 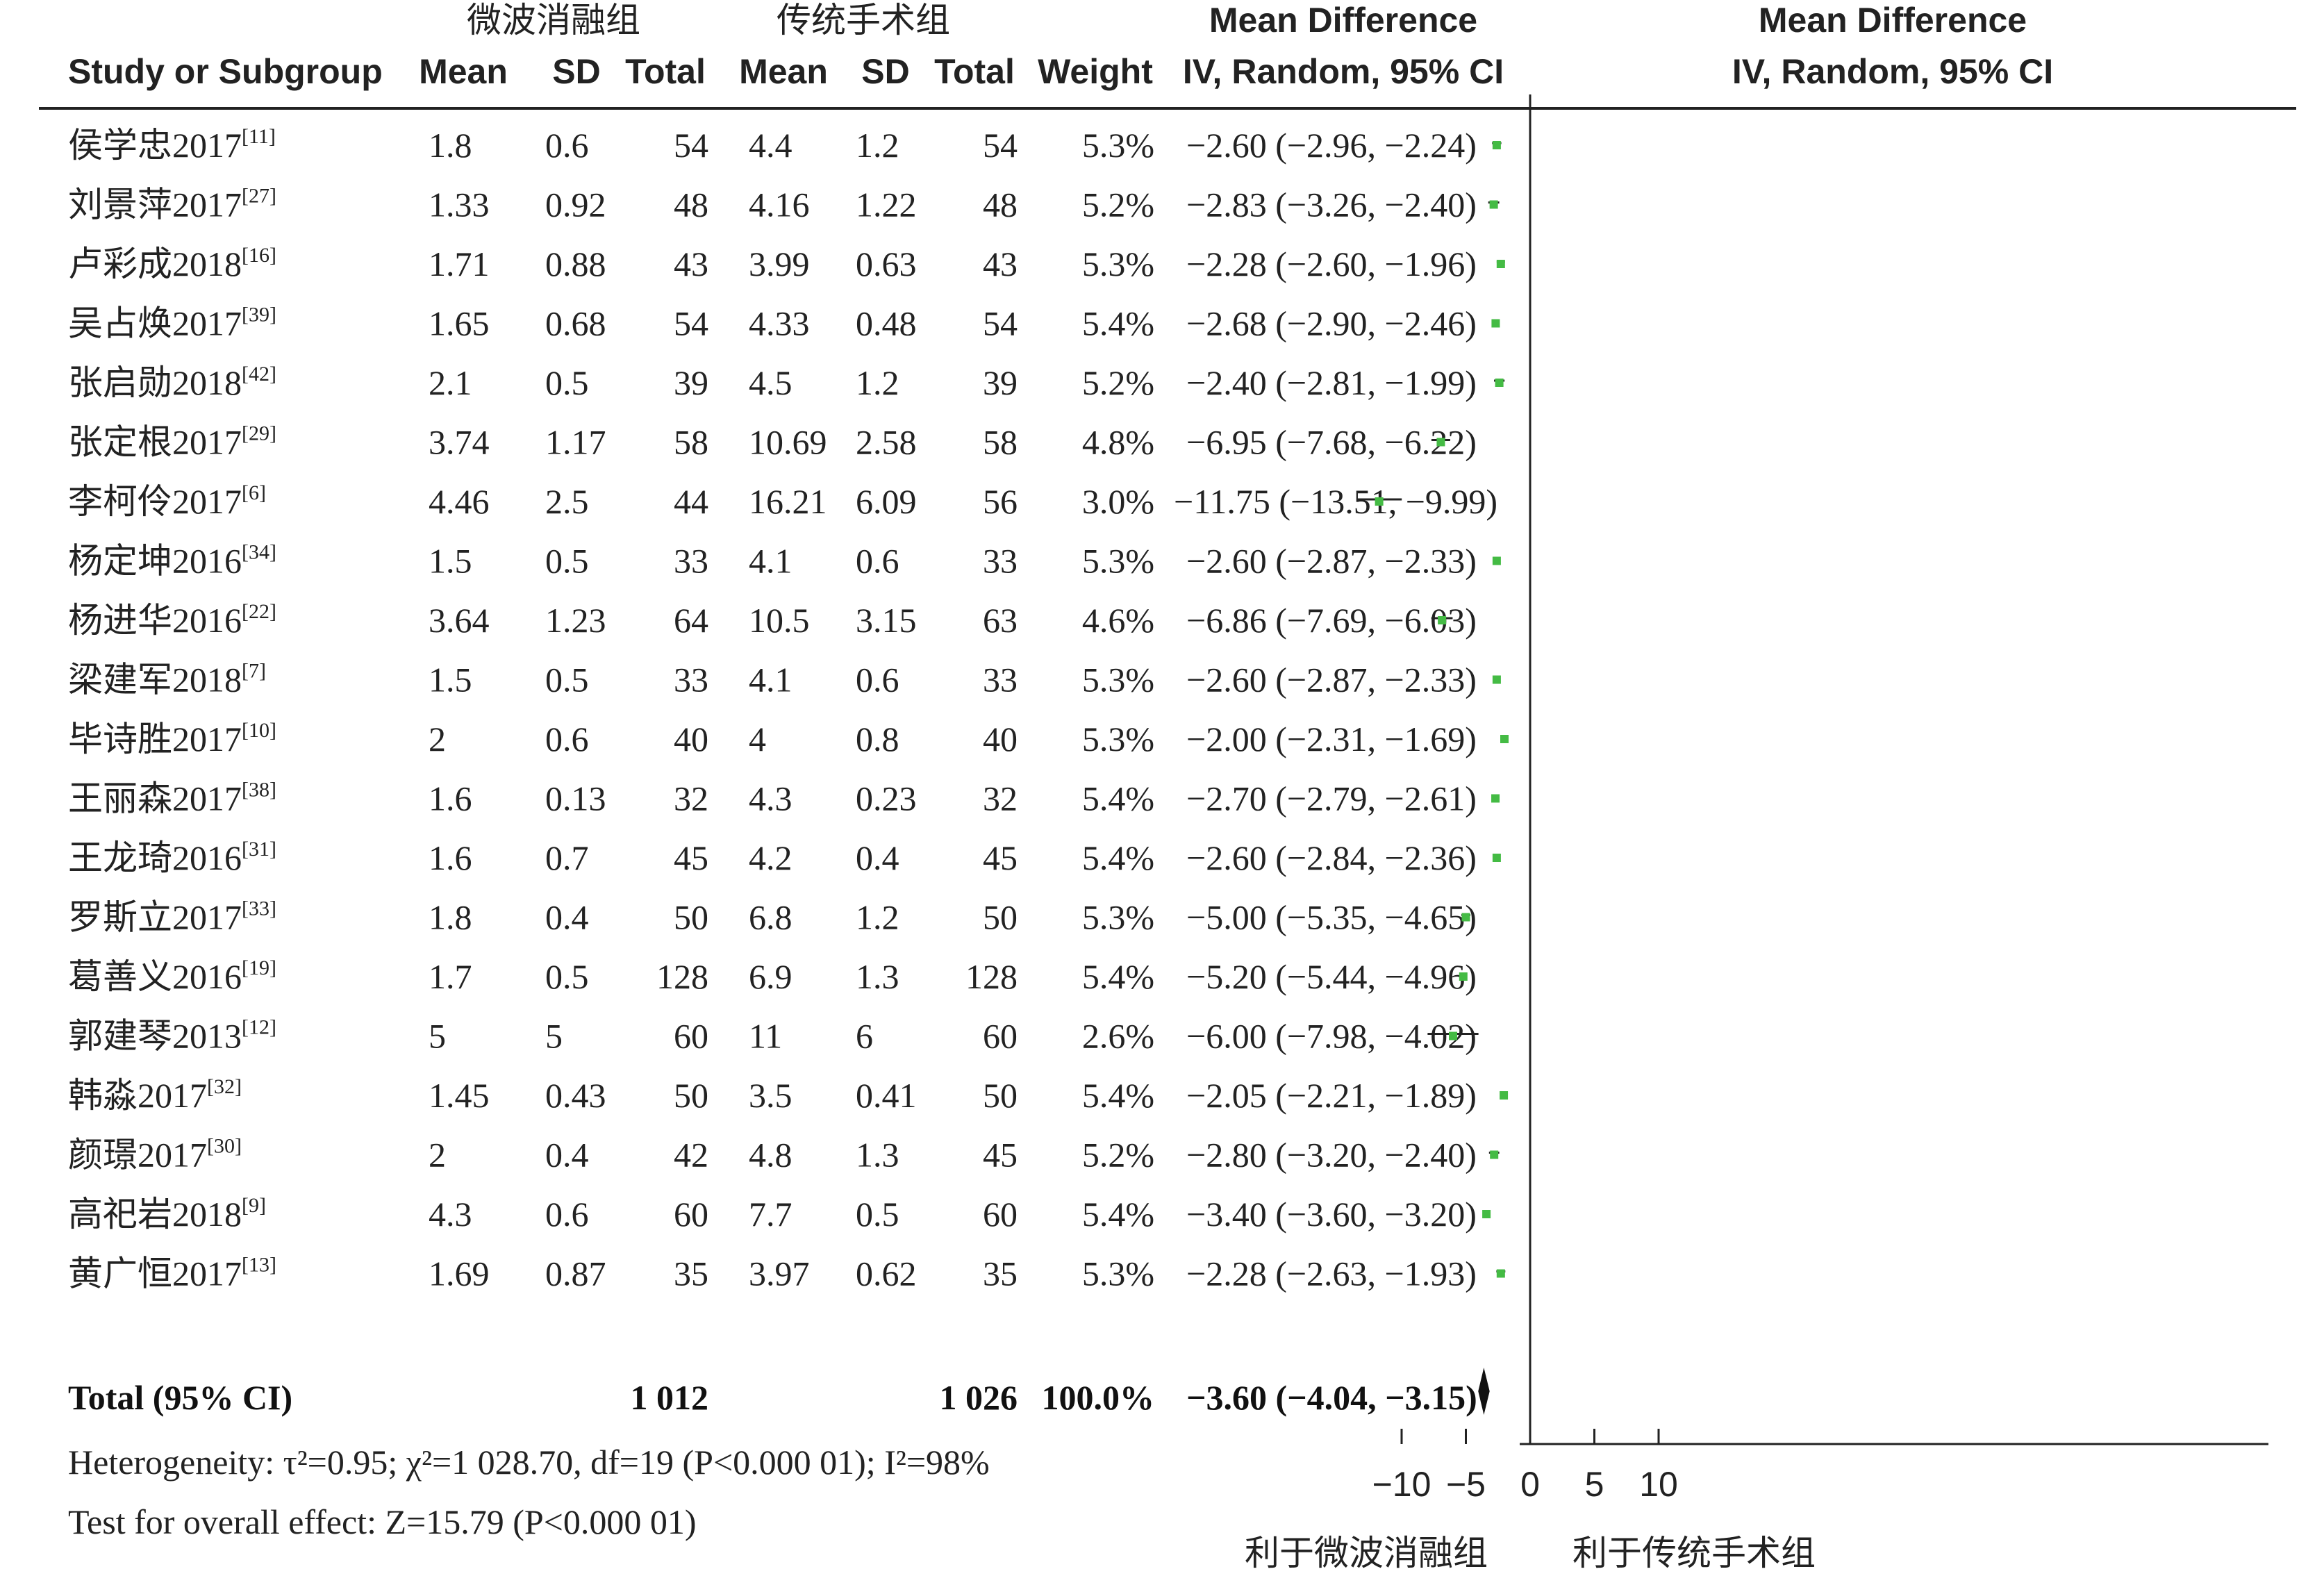 I want to click on cell-sd2: 0.41, so click(x=886, y=1096).